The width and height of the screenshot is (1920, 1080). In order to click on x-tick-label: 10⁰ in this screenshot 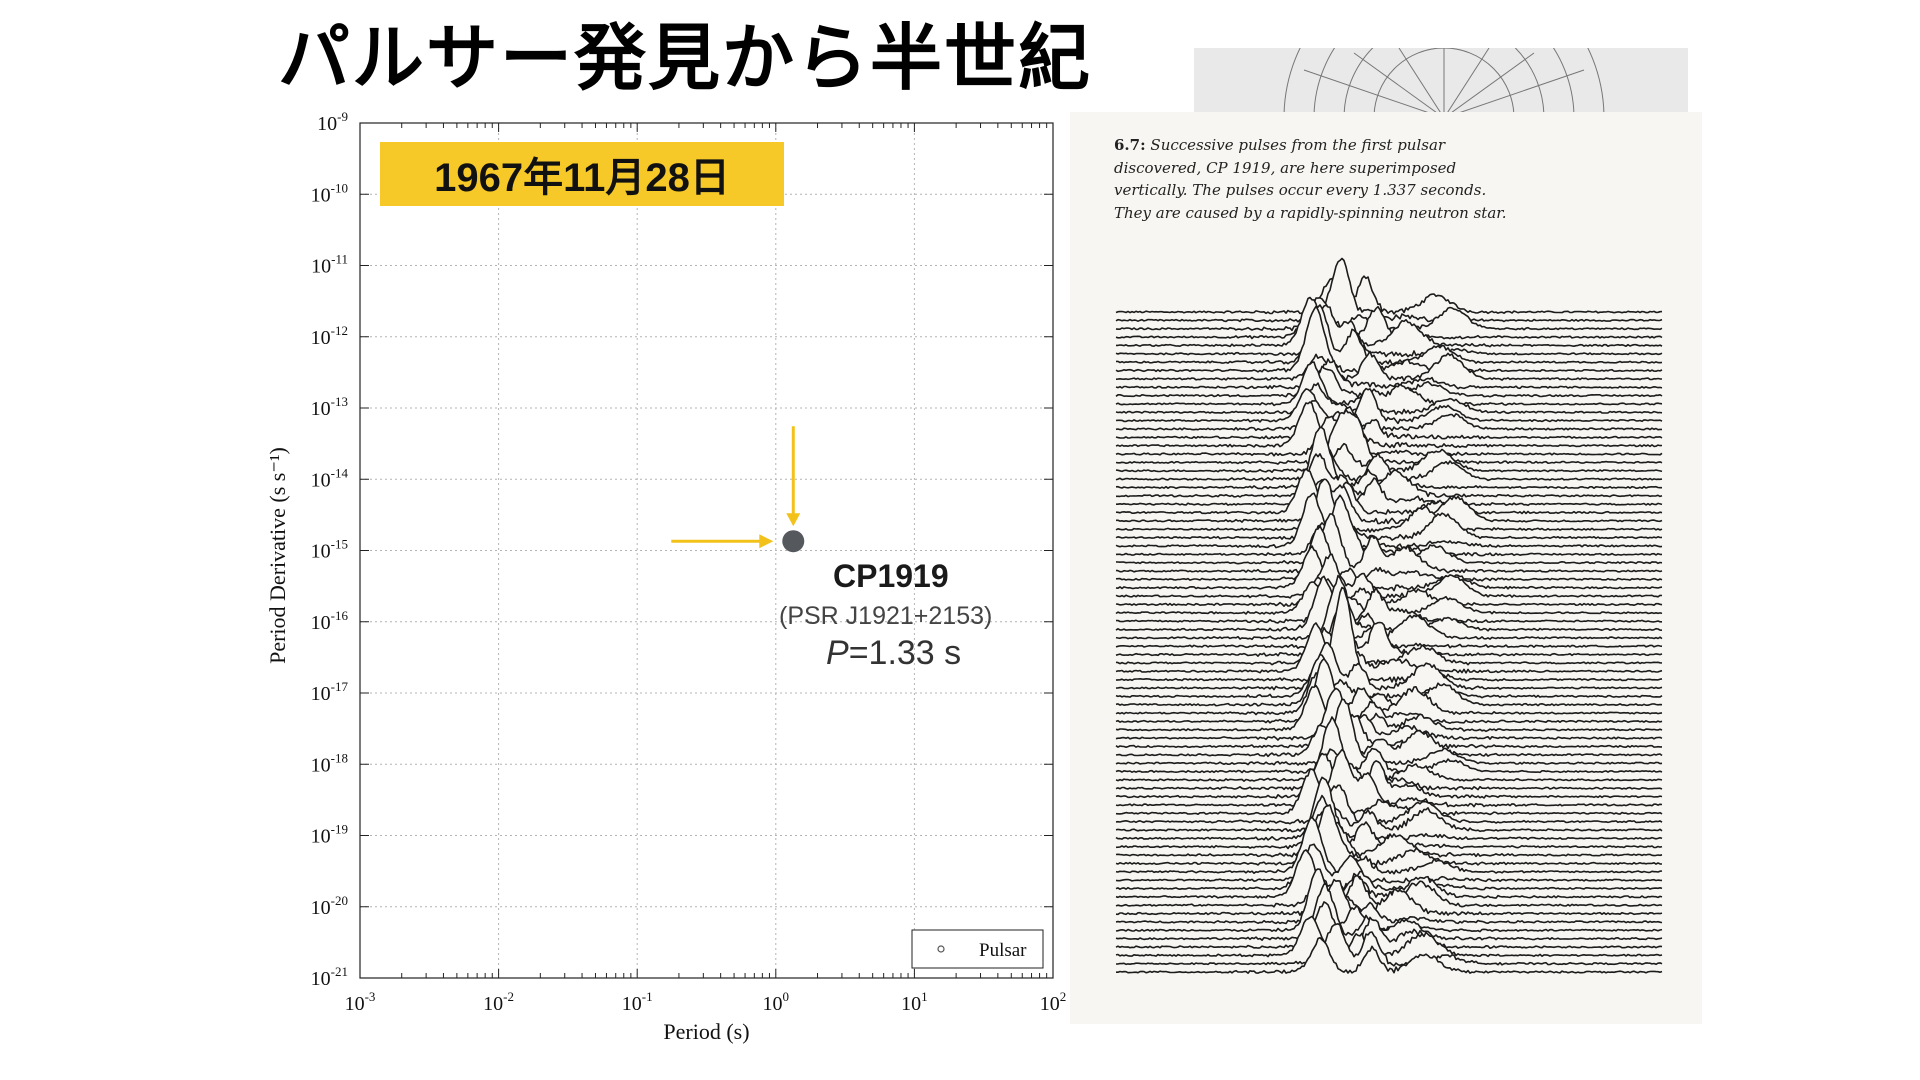, I will do `click(776, 1002)`.